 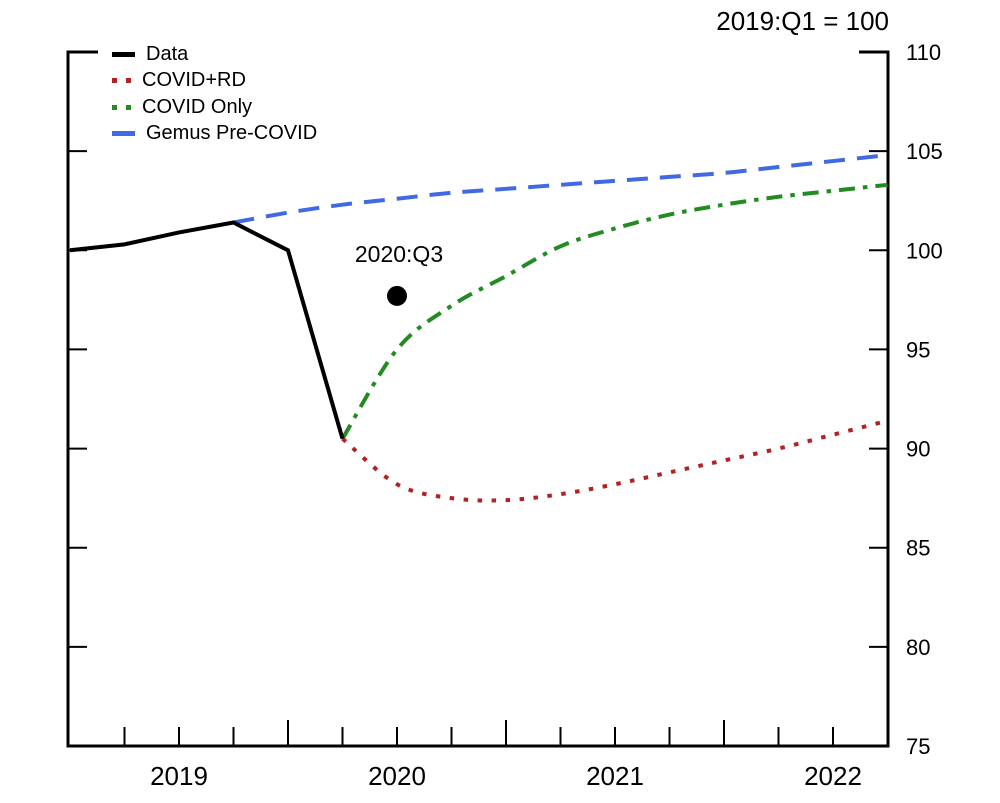 What do you see at coordinates (918, 647) in the screenshot?
I see `y-tick-label: 80` at bounding box center [918, 647].